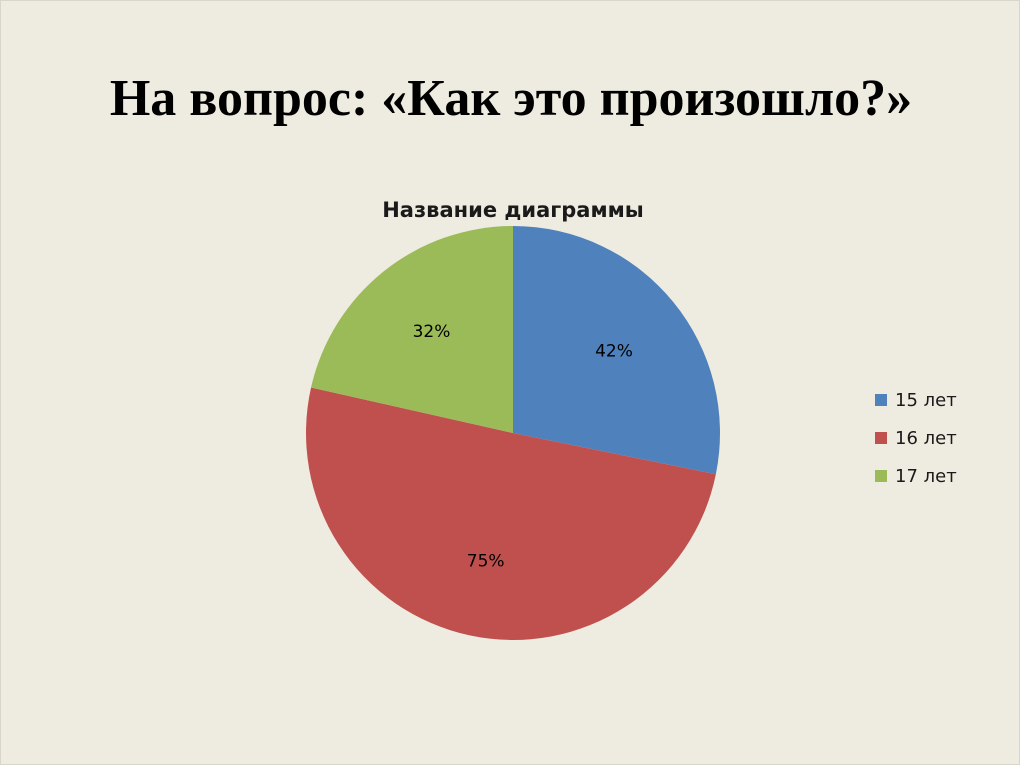 Image resolution: width=1024 pixels, height=767 pixels. I want to click on data-label-1: 42%, so click(614, 352).